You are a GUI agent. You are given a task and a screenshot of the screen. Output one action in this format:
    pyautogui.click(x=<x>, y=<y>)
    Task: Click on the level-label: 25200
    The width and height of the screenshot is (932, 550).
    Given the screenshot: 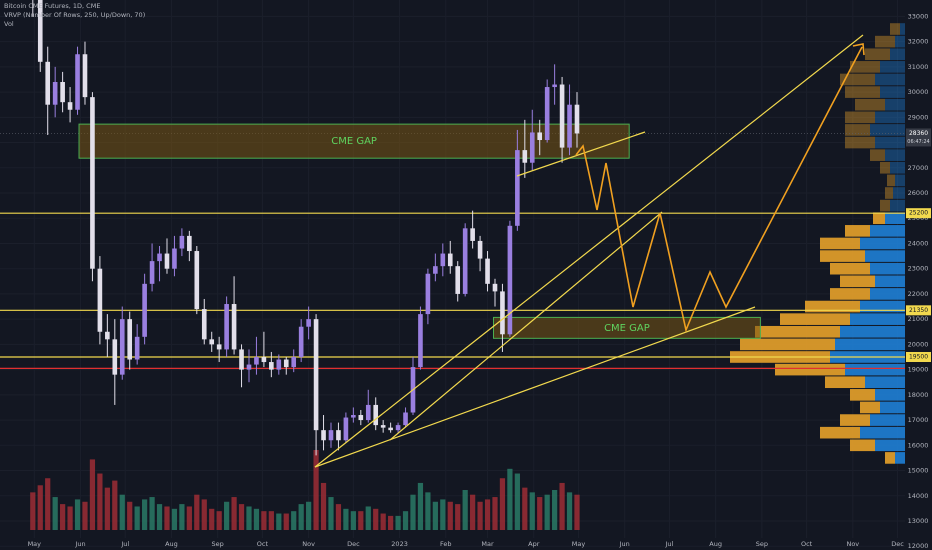 What is the action you would take?
    pyautogui.click(x=918, y=213)
    